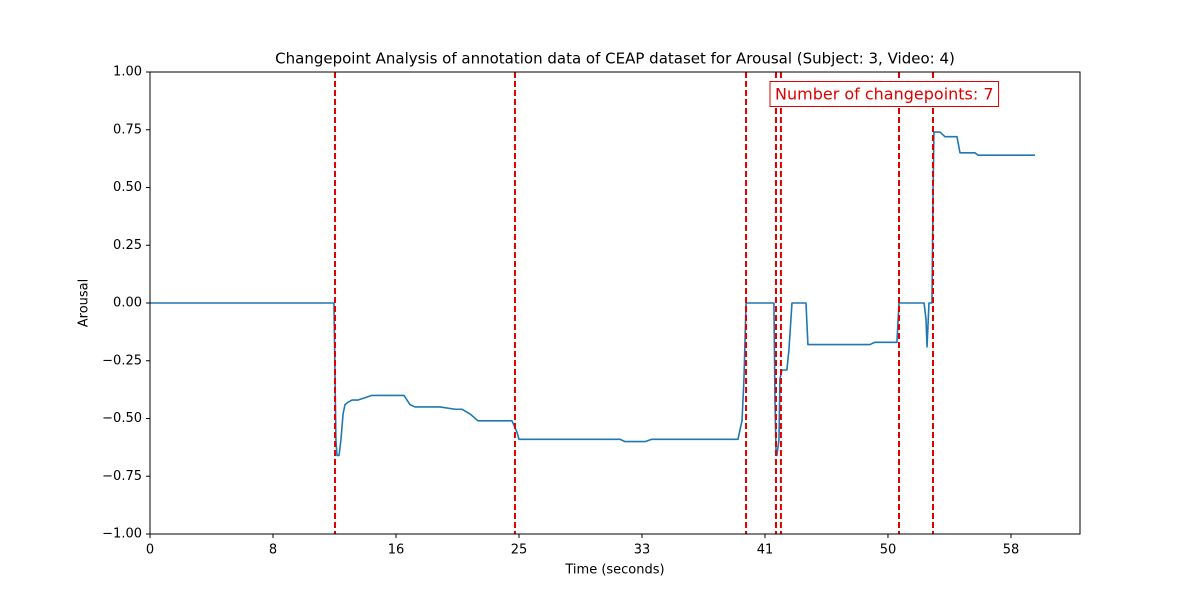  What do you see at coordinates (765, 550) in the screenshot?
I see `x-tick-label: 41` at bounding box center [765, 550].